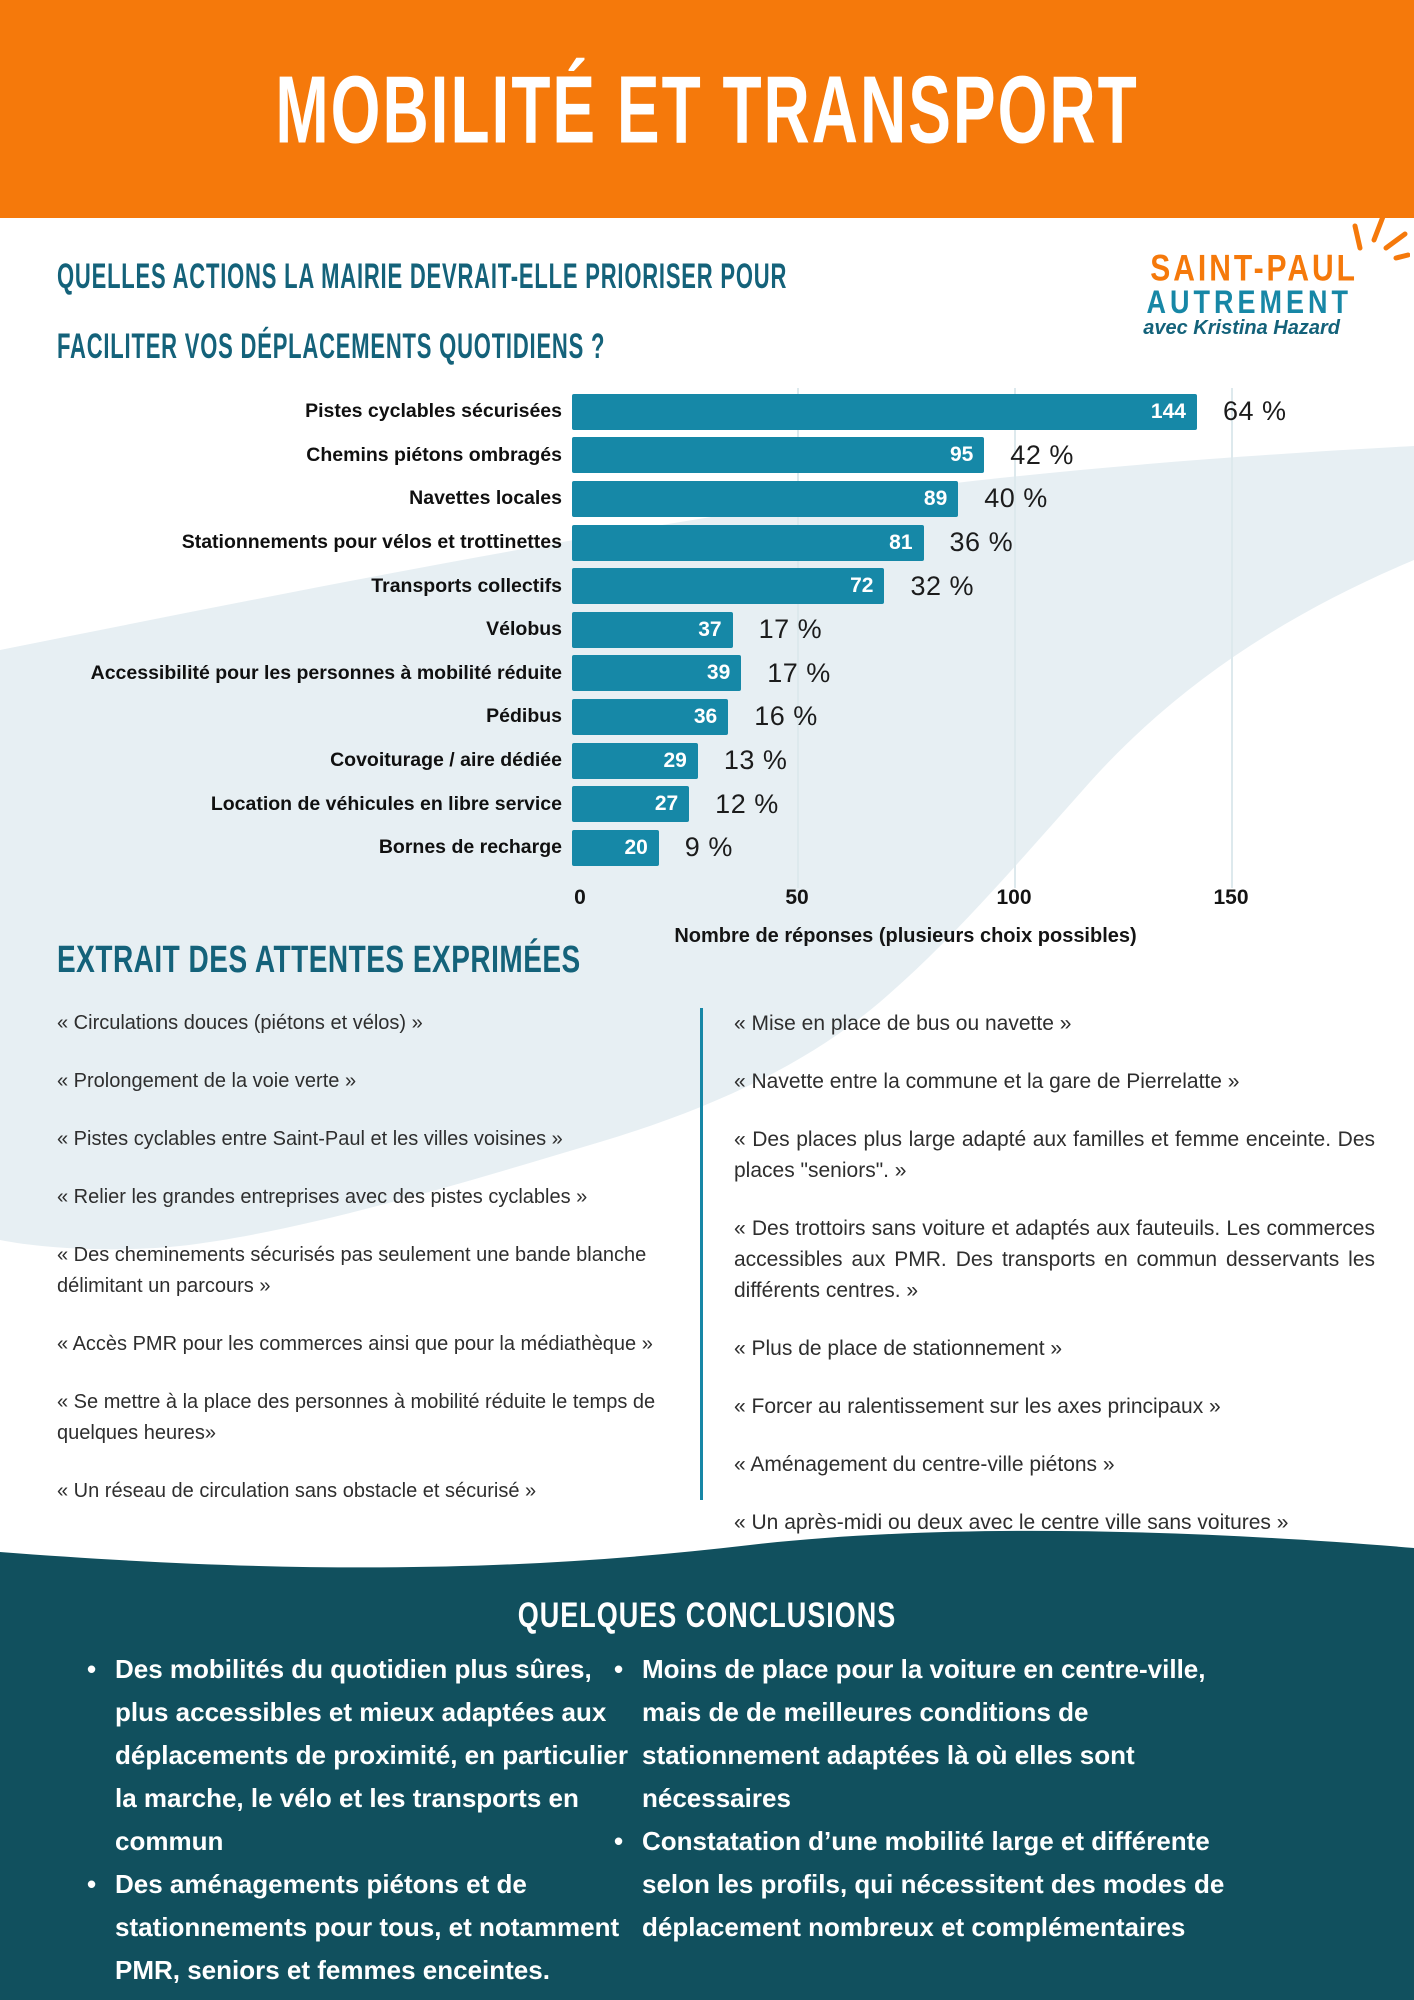  I want to click on chart-row: Vélobus 37 17 %, so click(670, 630).